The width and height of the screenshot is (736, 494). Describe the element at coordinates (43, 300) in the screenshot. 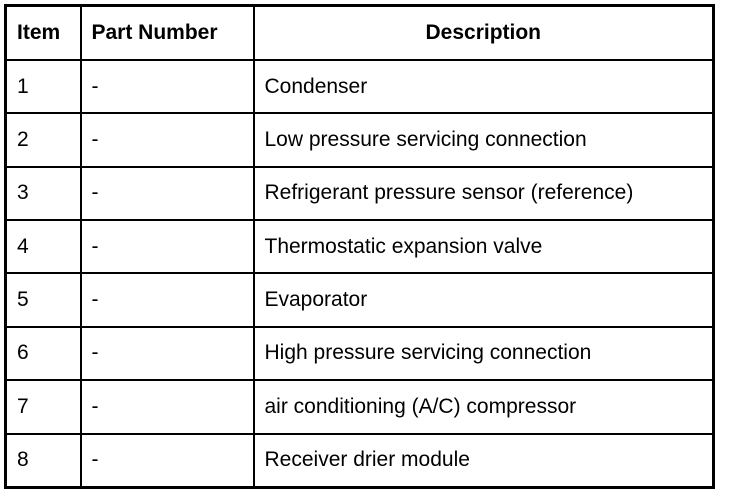

I see `item-cell: 5` at that location.